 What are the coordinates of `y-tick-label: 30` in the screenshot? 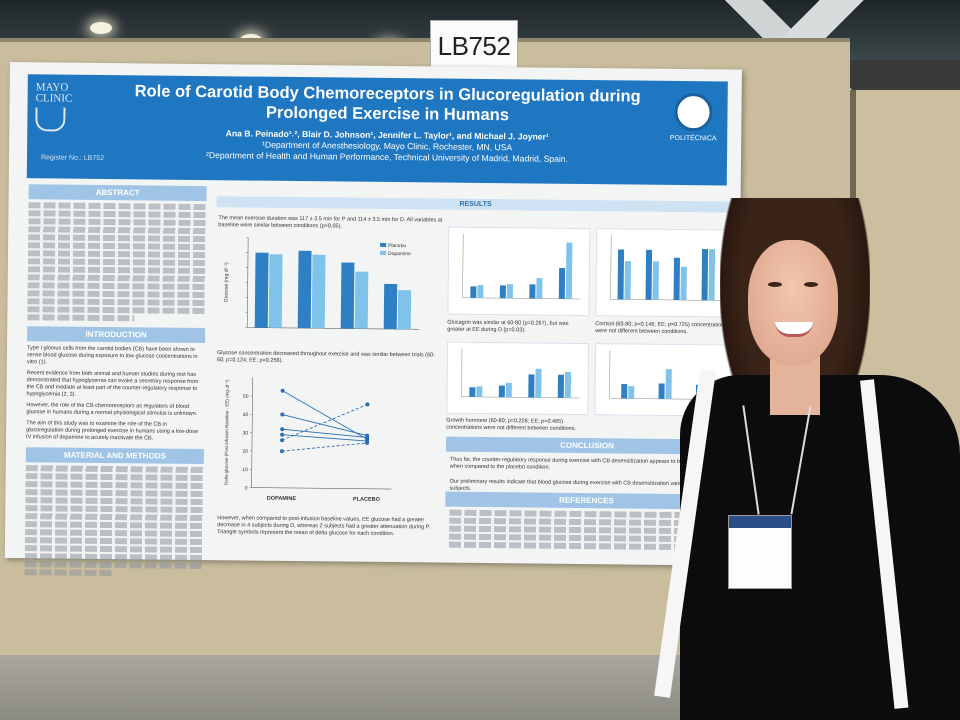 It's located at (246, 433).